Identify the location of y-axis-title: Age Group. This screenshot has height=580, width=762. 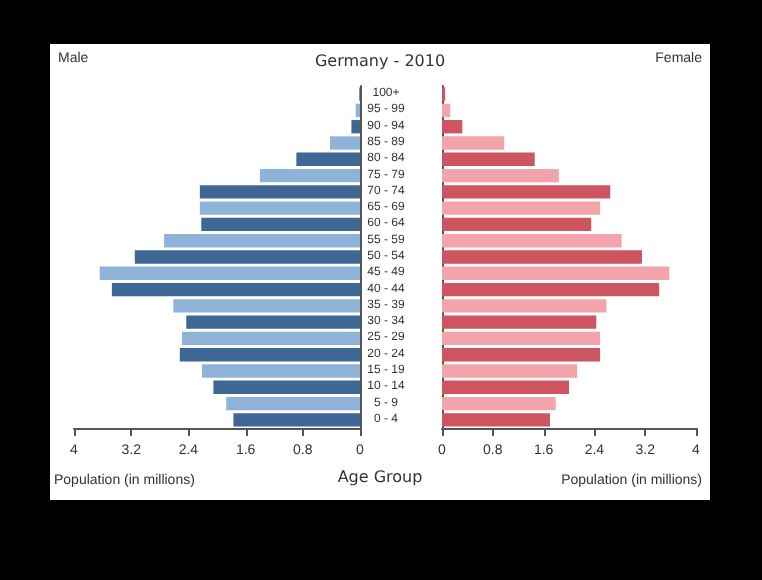
(380, 477).